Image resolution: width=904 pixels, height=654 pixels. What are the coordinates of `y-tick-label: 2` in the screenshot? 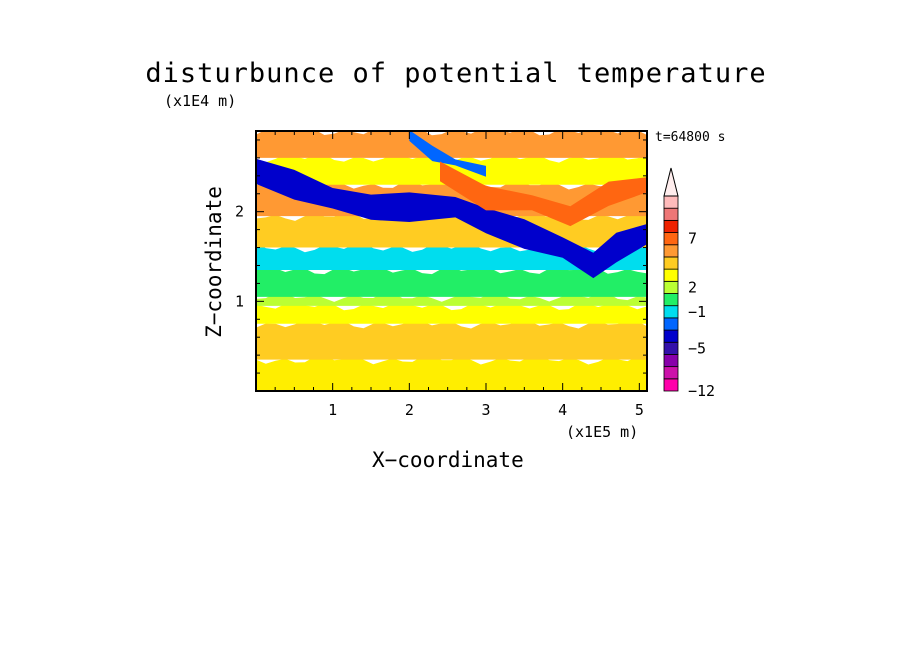 It's located at (239, 212).